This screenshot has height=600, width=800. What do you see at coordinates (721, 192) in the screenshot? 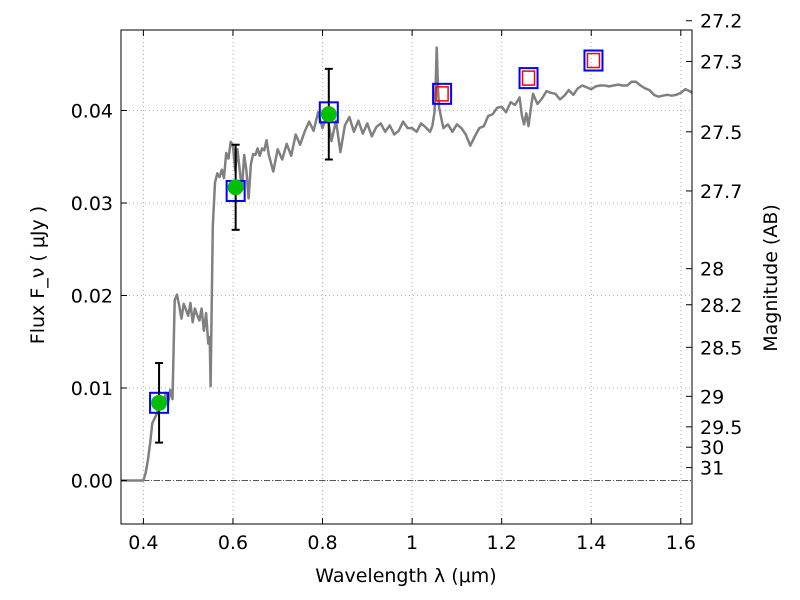
I see `right-tick-label: 27.7` at bounding box center [721, 192].